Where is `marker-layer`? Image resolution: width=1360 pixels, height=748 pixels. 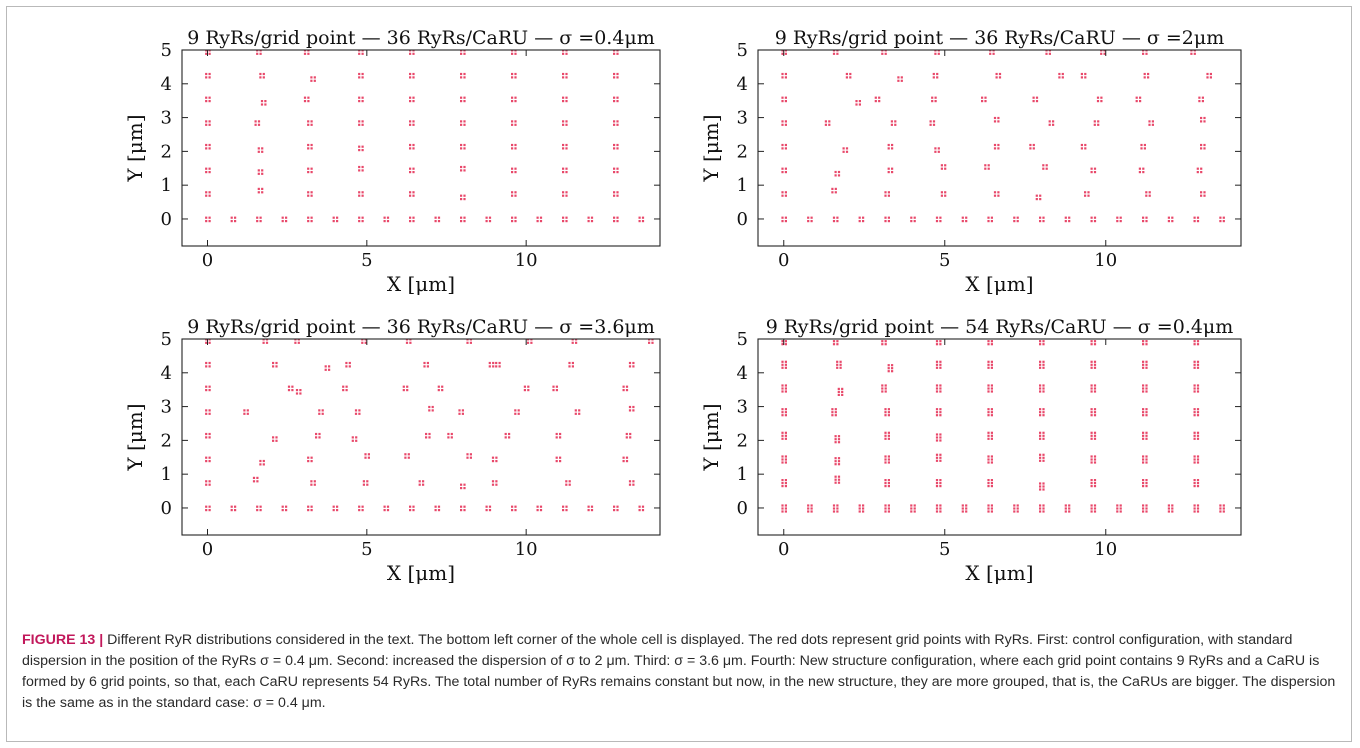 marker-layer is located at coordinates (1003, 426).